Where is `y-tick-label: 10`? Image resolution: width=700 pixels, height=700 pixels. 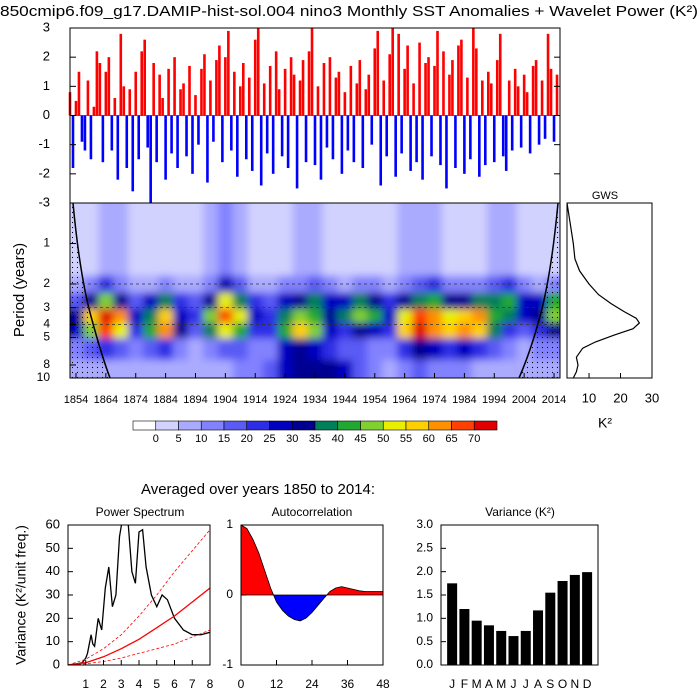
y-tick-label: 10 is located at coordinates (44, 377).